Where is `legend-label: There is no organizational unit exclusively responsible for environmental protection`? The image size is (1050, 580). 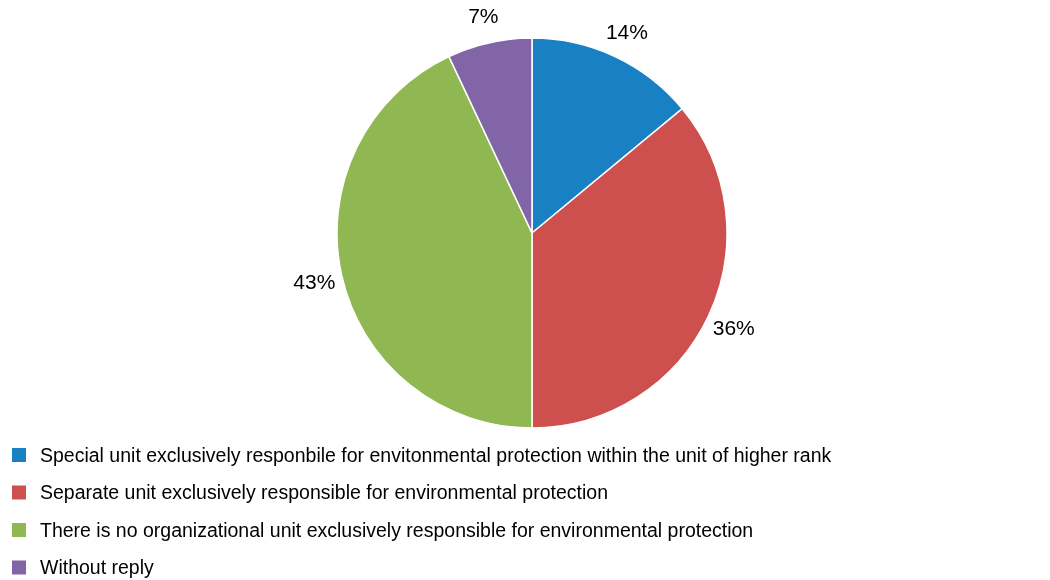
legend-label: There is no organizational unit exclusively responsible for environmental protection is located at coordinates (397, 529).